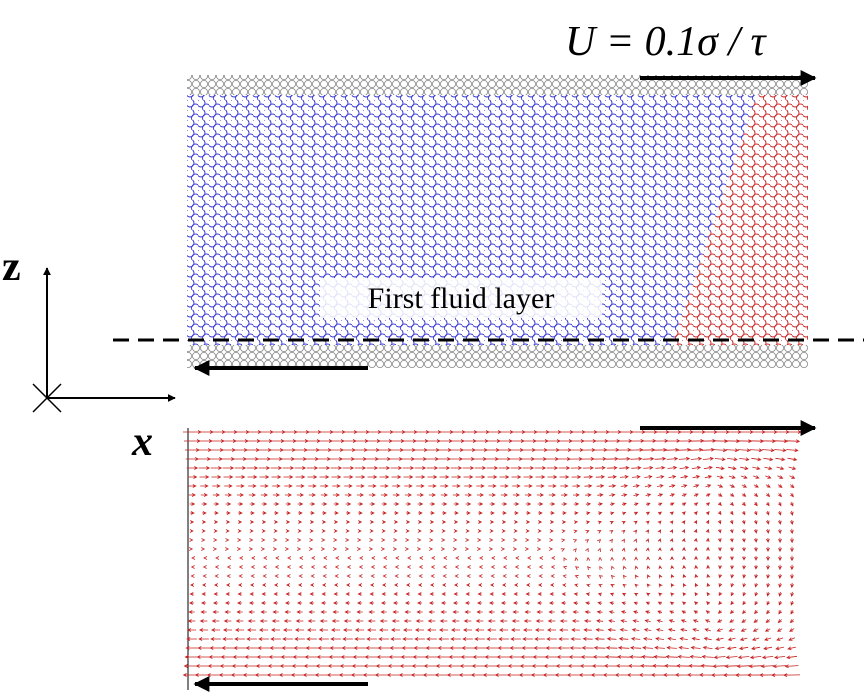 This screenshot has height=700, width=864. I want to click on bottom-wall, so click(497, 356).